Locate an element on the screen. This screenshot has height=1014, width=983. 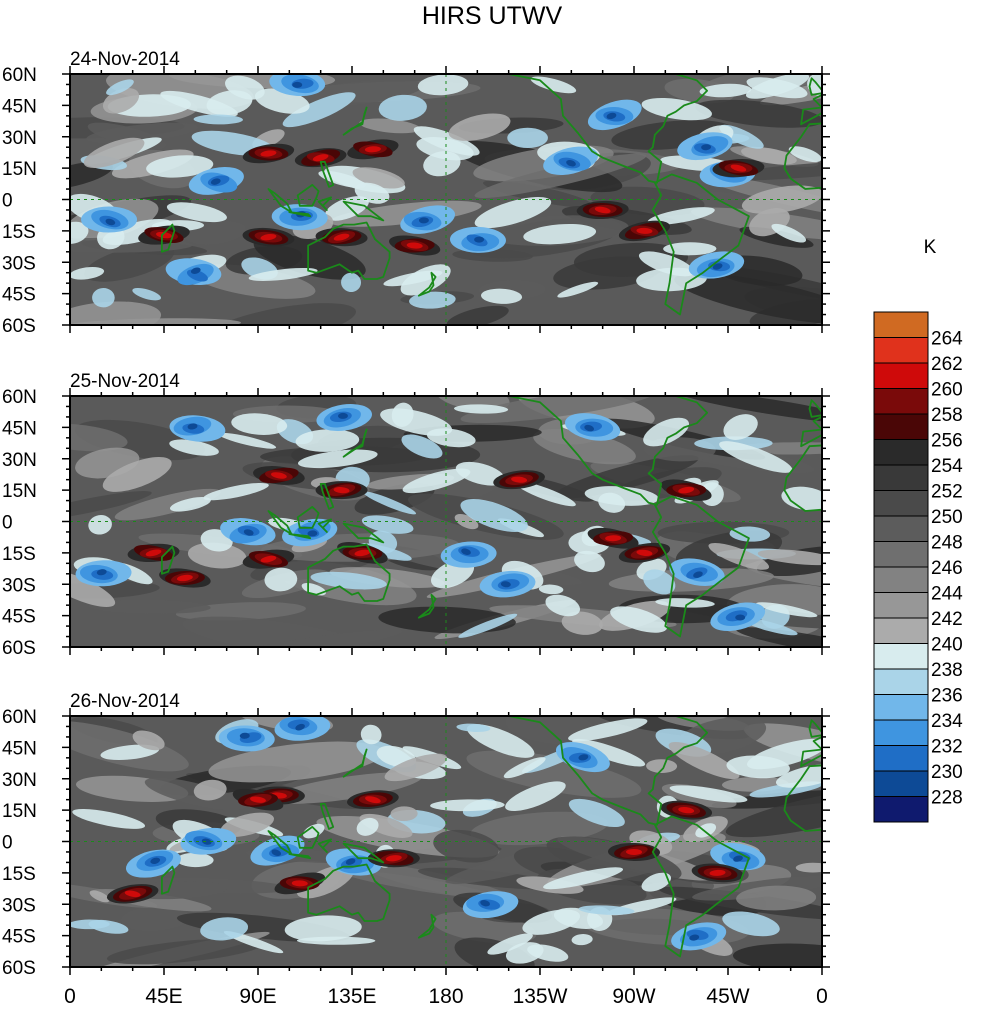
y-tick-label: 45N is located at coordinates (19, 748).